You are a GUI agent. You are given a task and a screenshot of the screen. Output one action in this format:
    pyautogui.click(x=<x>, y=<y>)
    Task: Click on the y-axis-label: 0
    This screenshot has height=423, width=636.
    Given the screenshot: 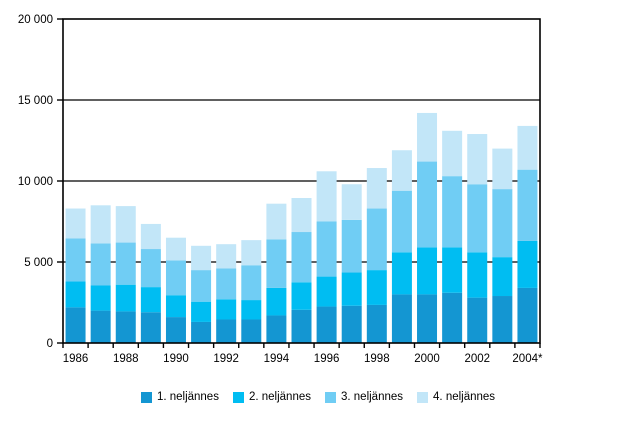 What is the action you would take?
    pyautogui.click(x=50, y=344)
    